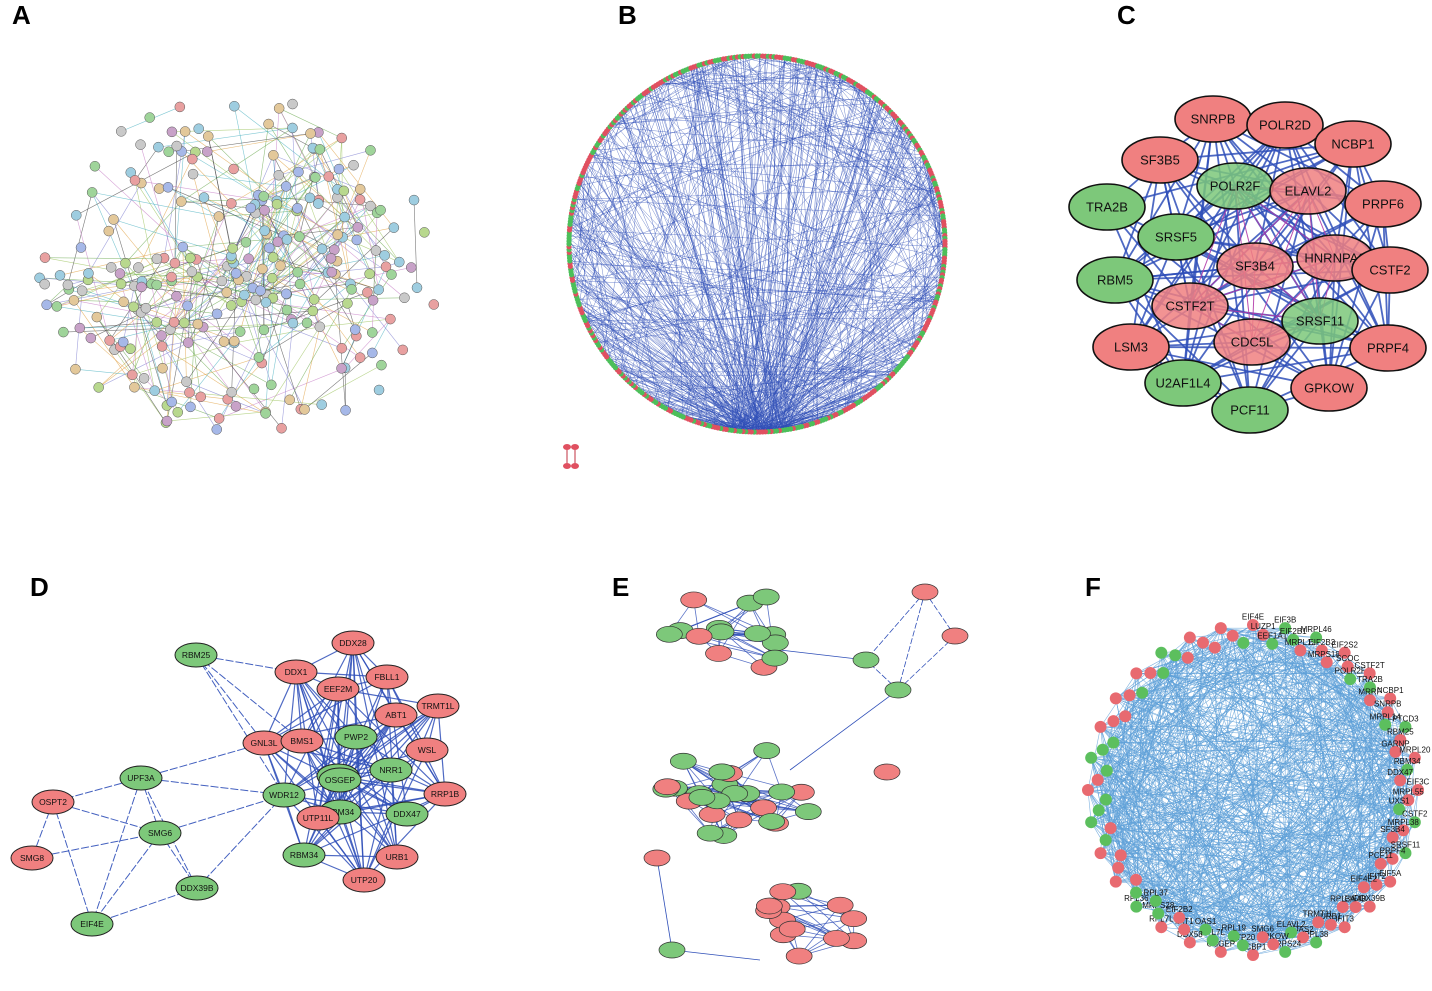 The image size is (1432, 991). What do you see at coordinates (1200, 202) in the screenshot?
I see `panel-c-edge` at bounding box center [1200, 202].